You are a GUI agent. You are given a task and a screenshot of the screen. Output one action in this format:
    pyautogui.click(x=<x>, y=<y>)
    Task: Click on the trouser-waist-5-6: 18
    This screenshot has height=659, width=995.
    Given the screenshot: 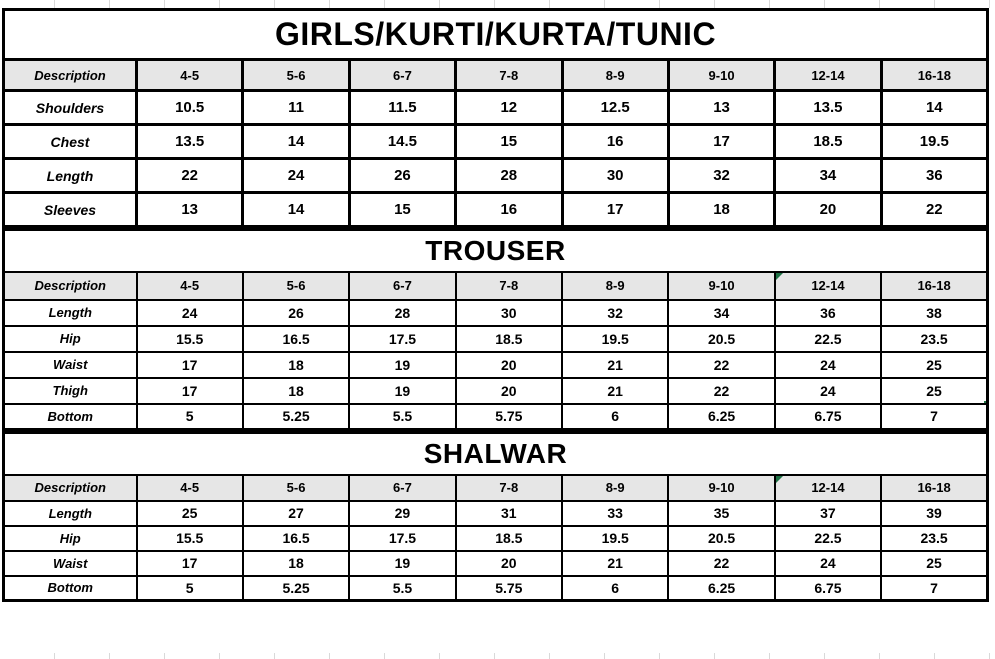 What is the action you would take?
    pyautogui.click(x=296, y=364)
    